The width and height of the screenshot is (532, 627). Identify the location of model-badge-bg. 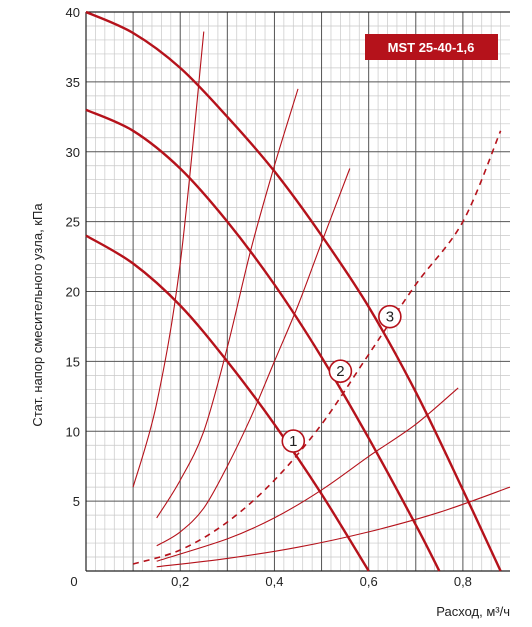
(431, 47).